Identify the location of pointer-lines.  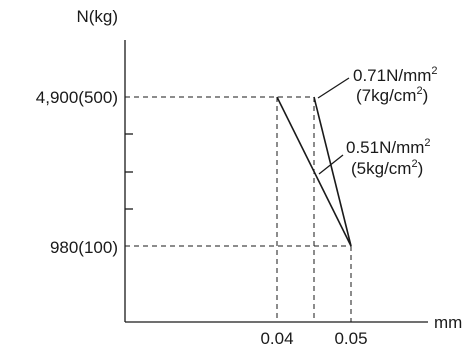
(333, 126).